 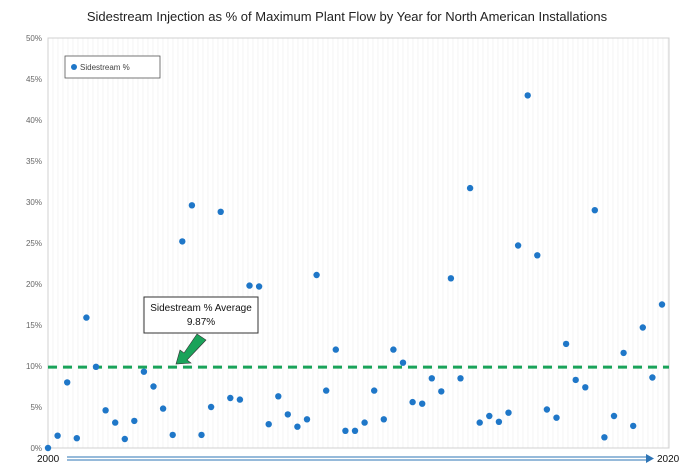 What do you see at coordinates (105, 67) in the screenshot?
I see `legend-entry-sidestream: Sidestream %` at bounding box center [105, 67].